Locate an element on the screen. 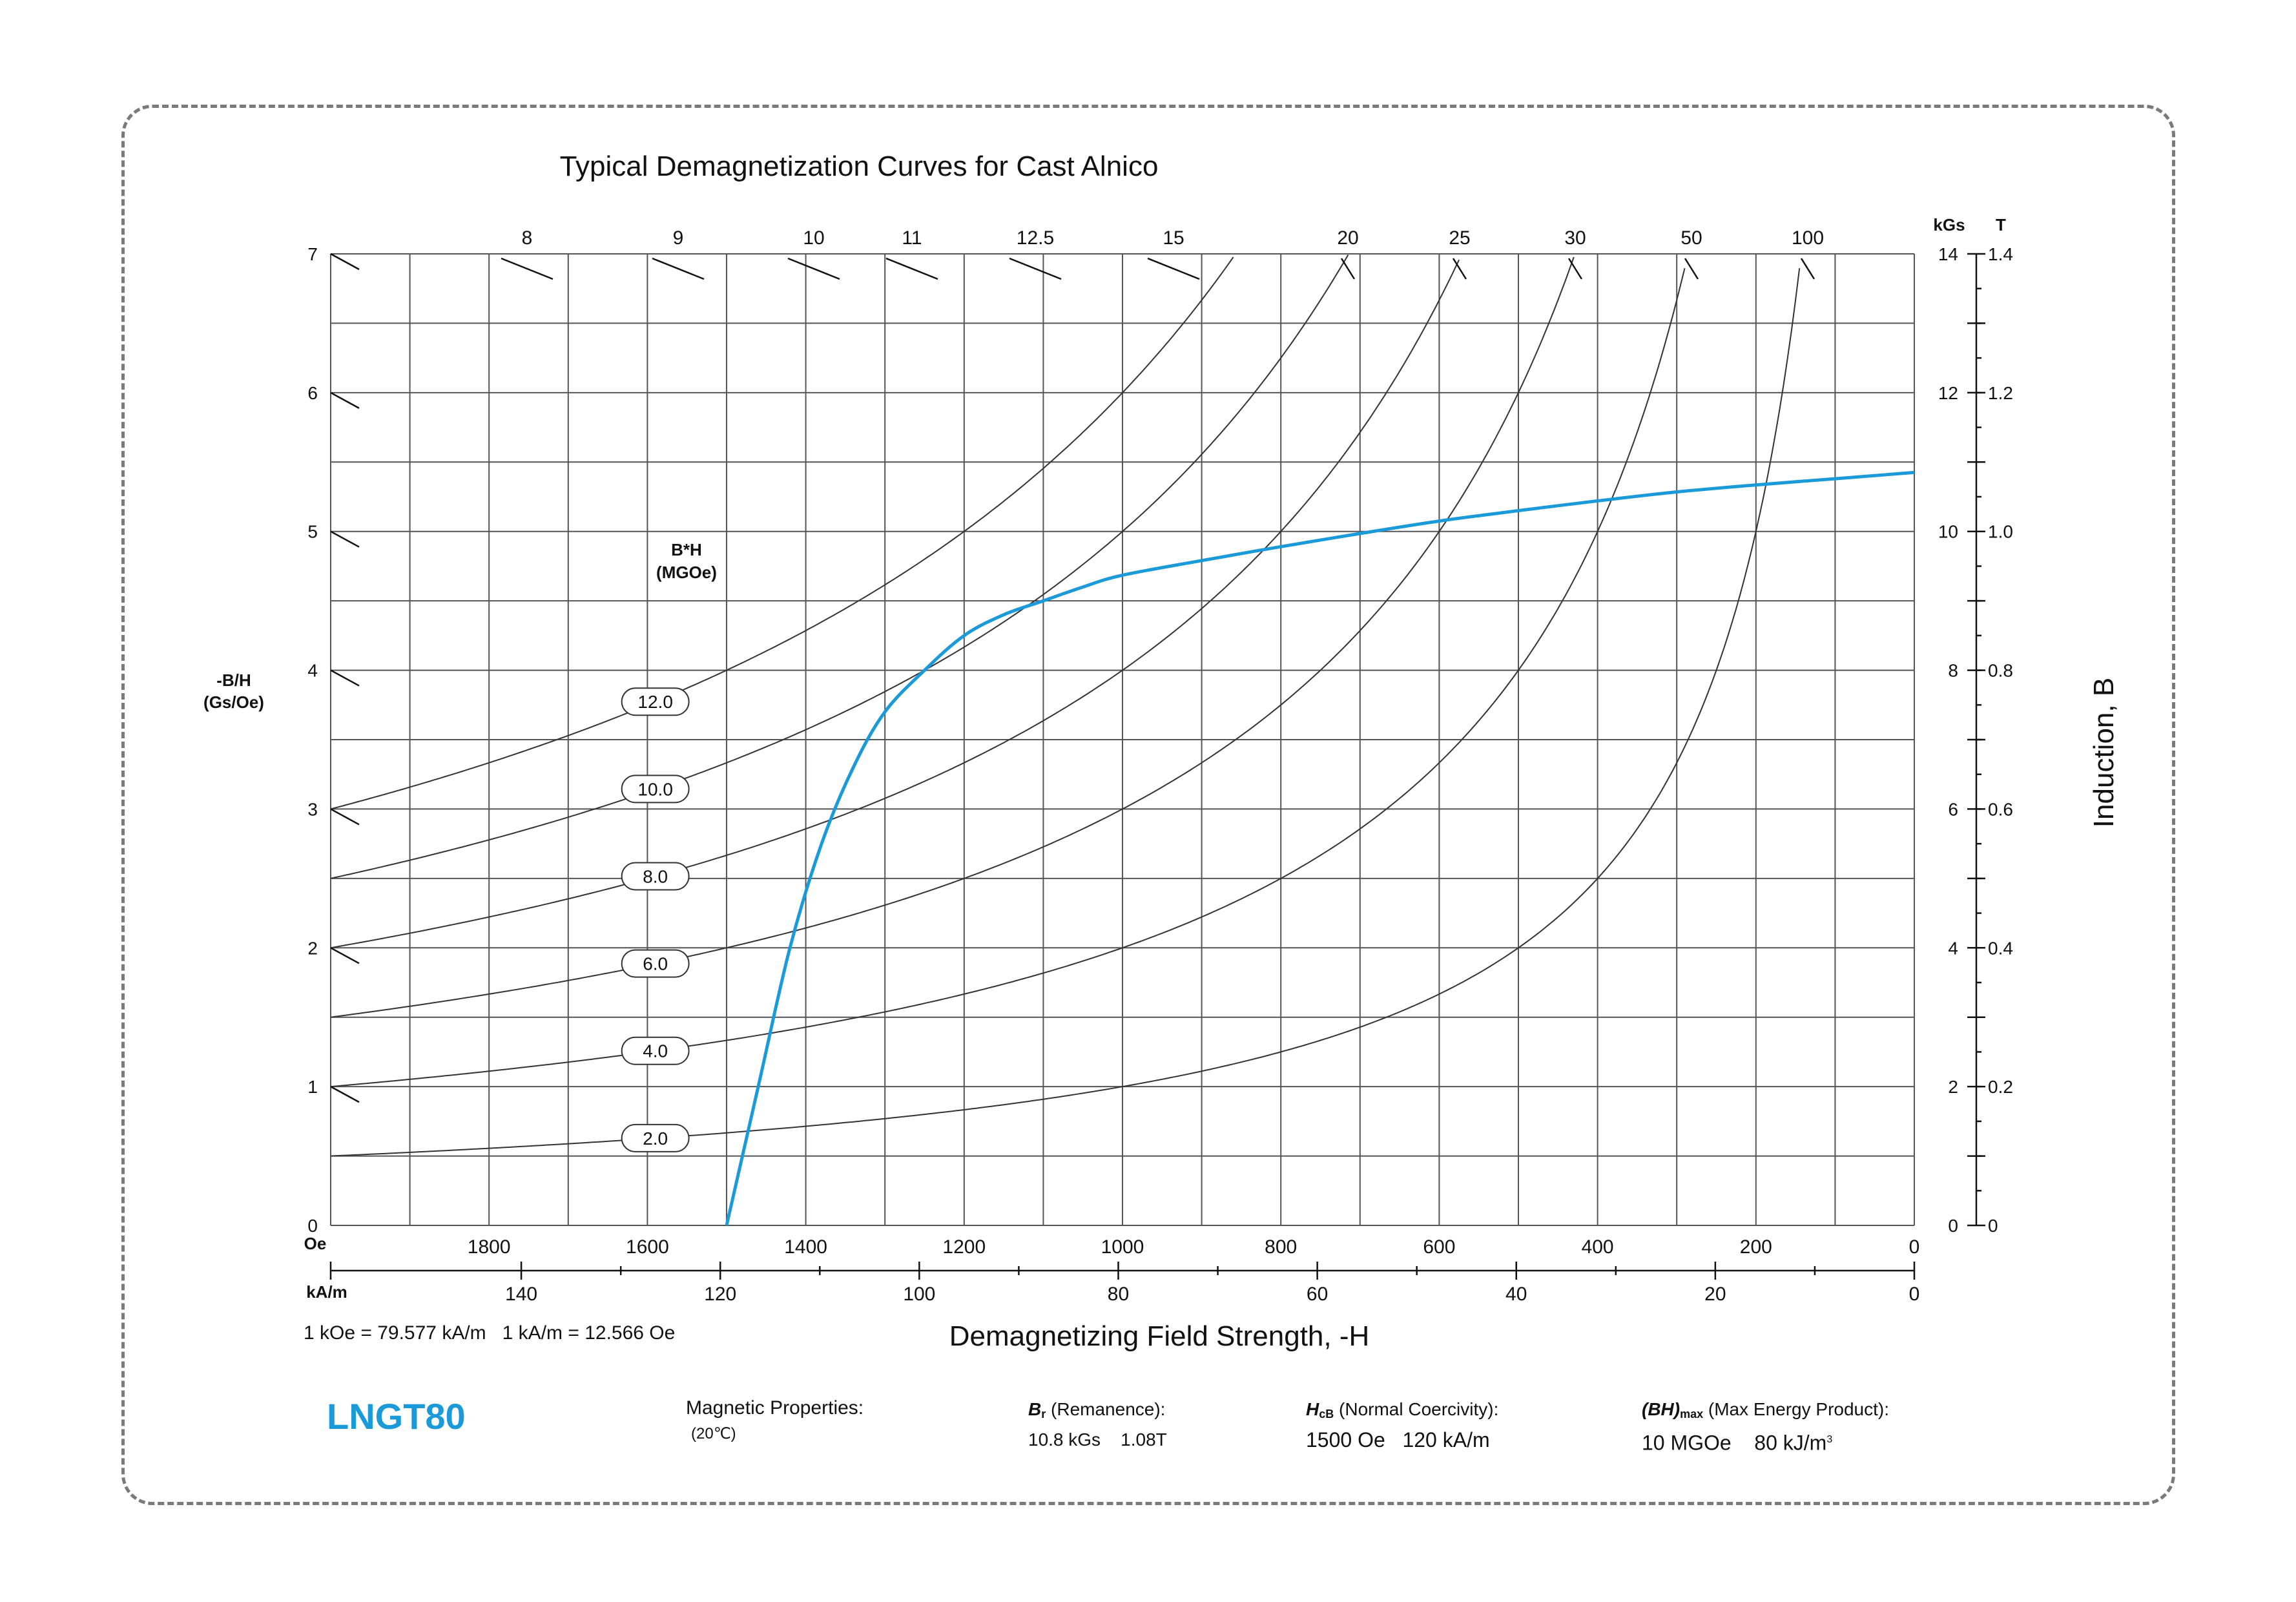 Image resolution: width=2296 pixels, height=1602 pixels. energy-product-label: 10.0 is located at coordinates (655, 789).